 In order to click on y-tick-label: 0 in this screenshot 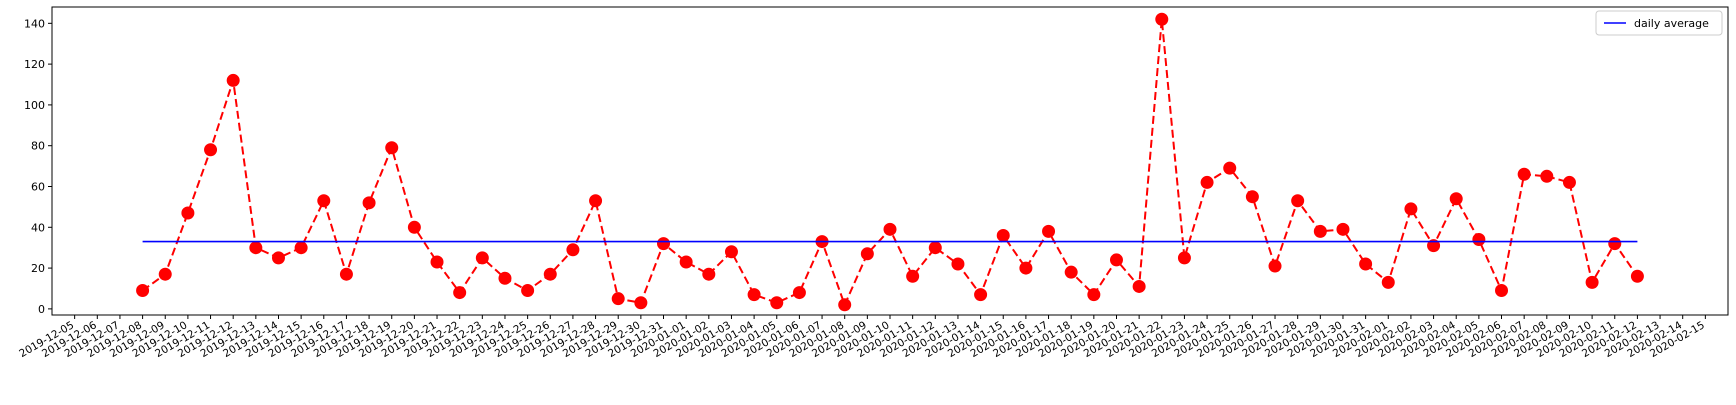, I will do `click(41, 309)`.